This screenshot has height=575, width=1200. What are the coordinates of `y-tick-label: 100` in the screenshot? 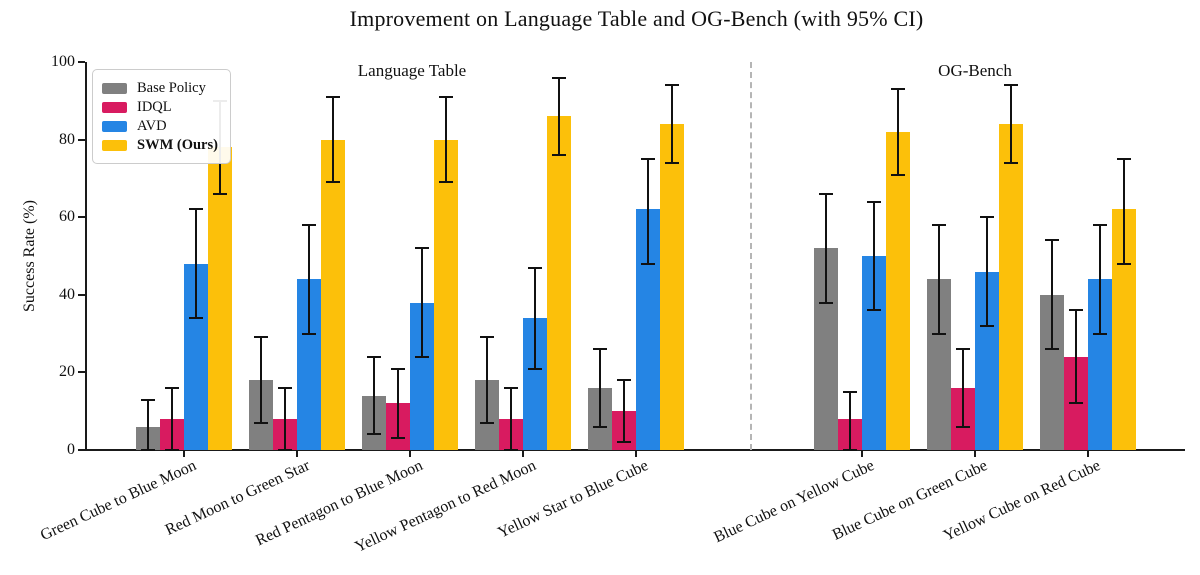 It's located at (63, 61).